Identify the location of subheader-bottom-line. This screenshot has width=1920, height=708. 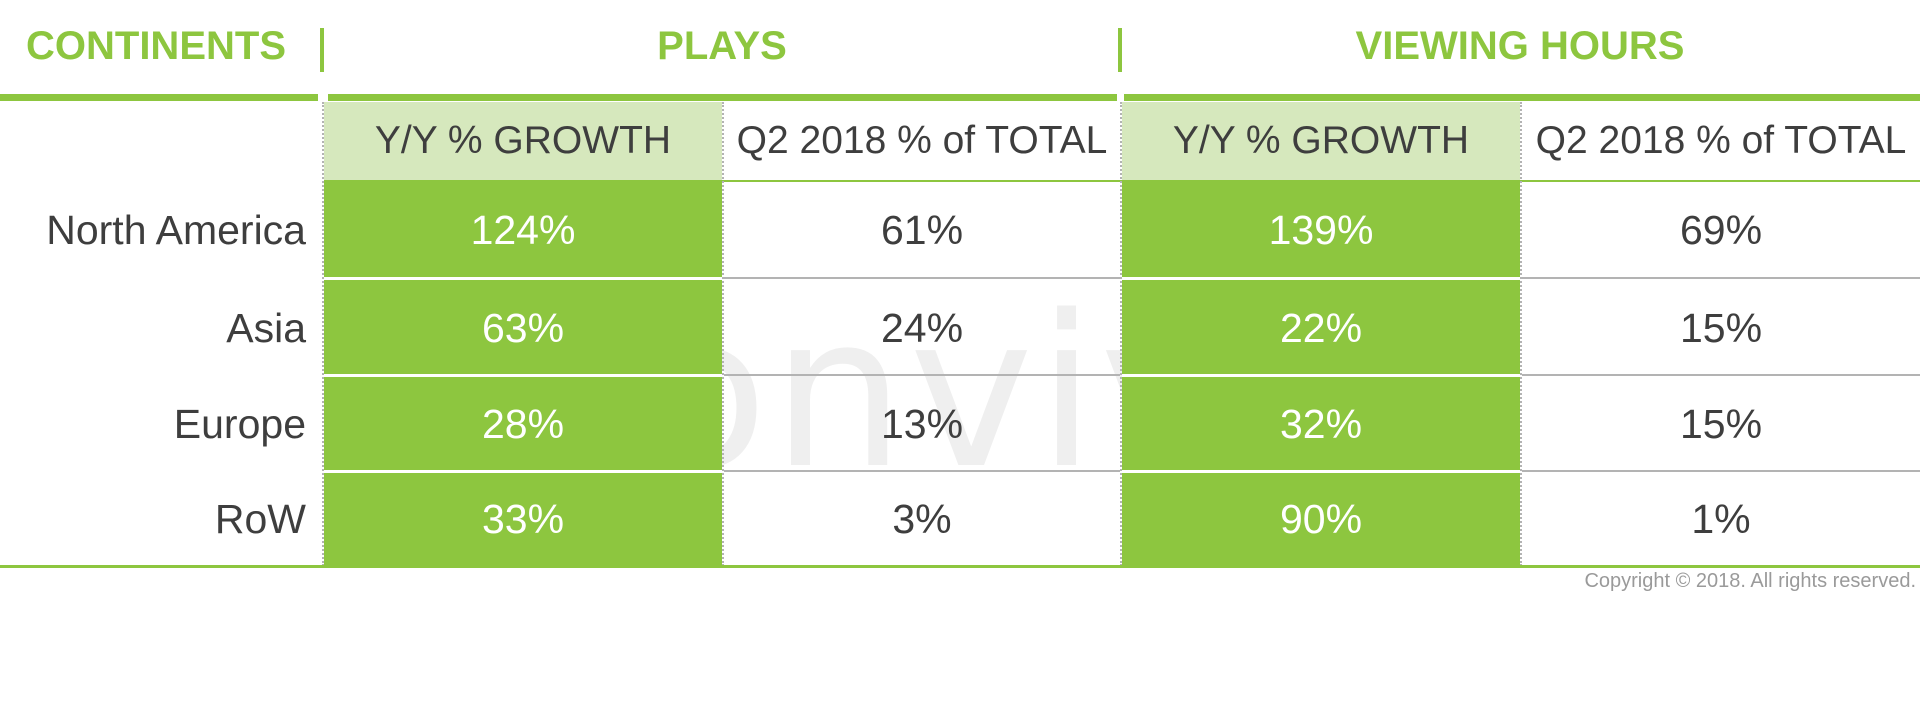
(1122, 181).